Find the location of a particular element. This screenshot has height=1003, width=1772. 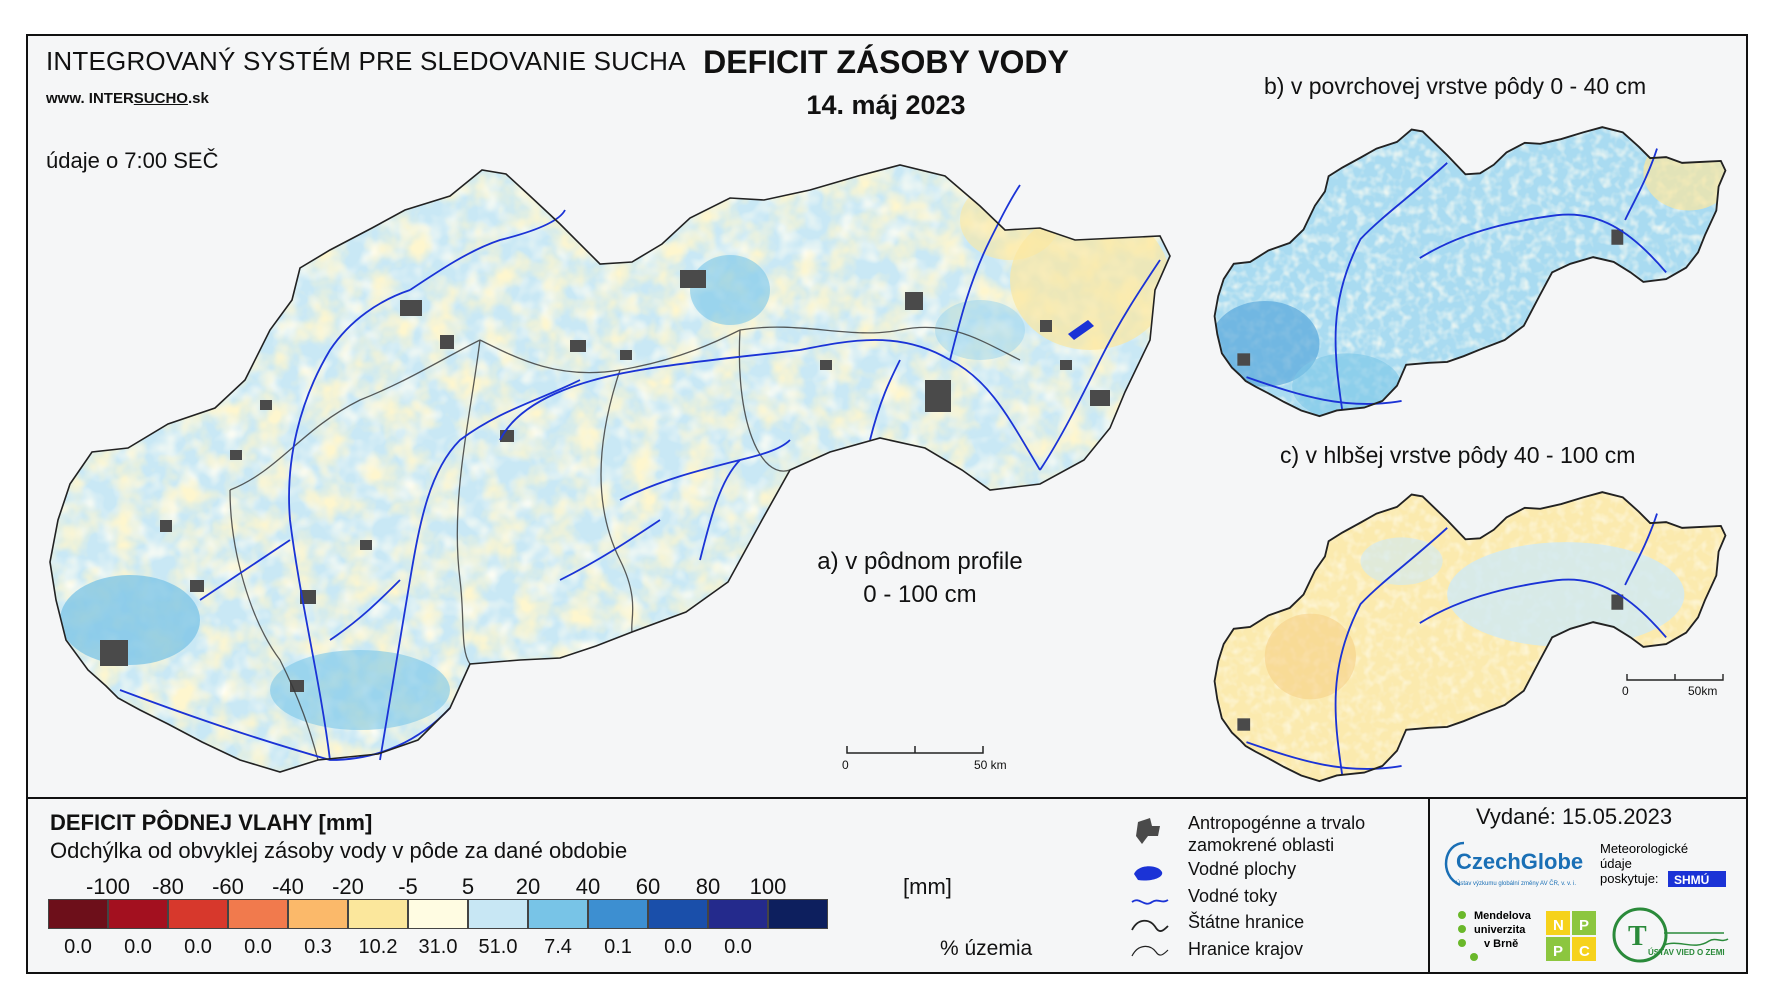

meteo-line1: Meteorologické is located at coordinates (1644, 848).